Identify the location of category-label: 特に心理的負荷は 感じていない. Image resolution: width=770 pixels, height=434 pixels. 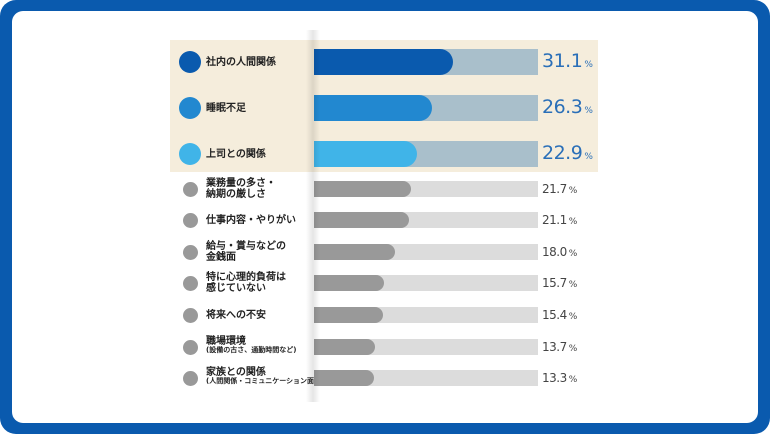
(246, 283).